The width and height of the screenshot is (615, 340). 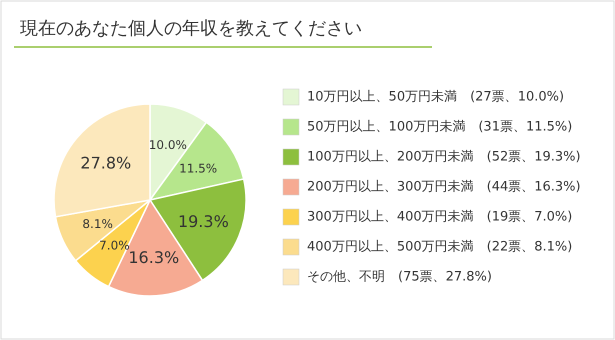 I want to click on data-label: 19.3%, so click(x=203, y=222).